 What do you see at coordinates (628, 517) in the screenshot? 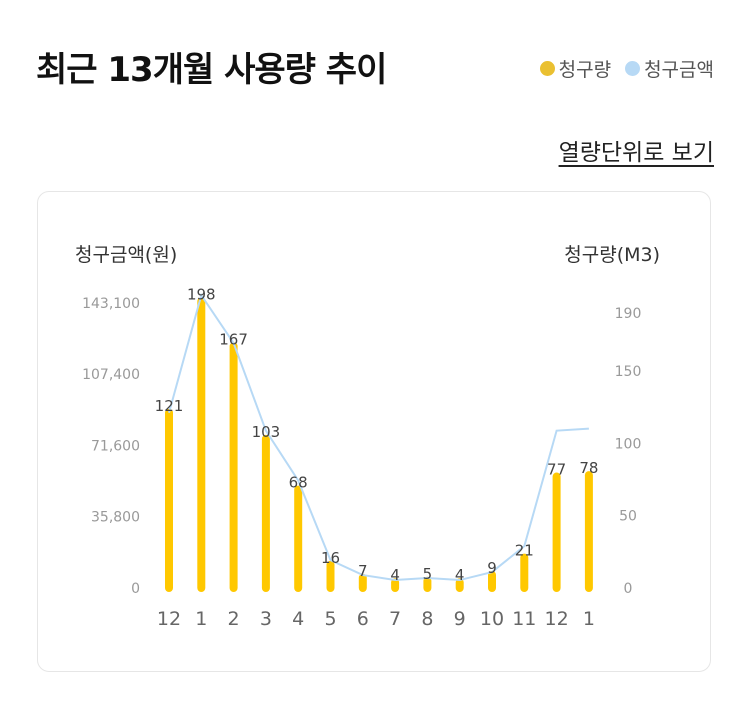
I see `right-tick-label: 50` at bounding box center [628, 517].